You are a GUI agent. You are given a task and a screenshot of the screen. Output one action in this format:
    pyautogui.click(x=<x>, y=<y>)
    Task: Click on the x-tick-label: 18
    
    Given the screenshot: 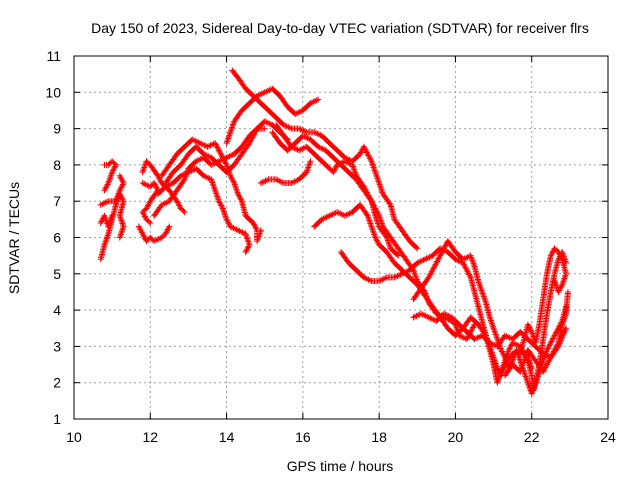 What is the action you would take?
    pyautogui.click(x=379, y=437)
    